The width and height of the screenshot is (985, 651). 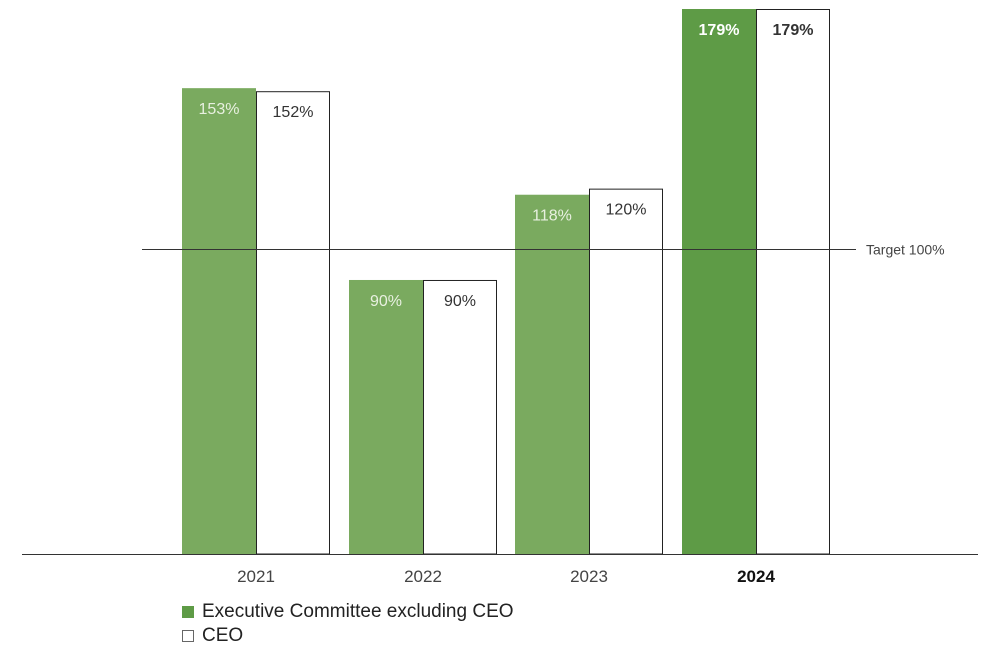 I want to click on legend-swatch-ceo, so click(x=188, y=636).